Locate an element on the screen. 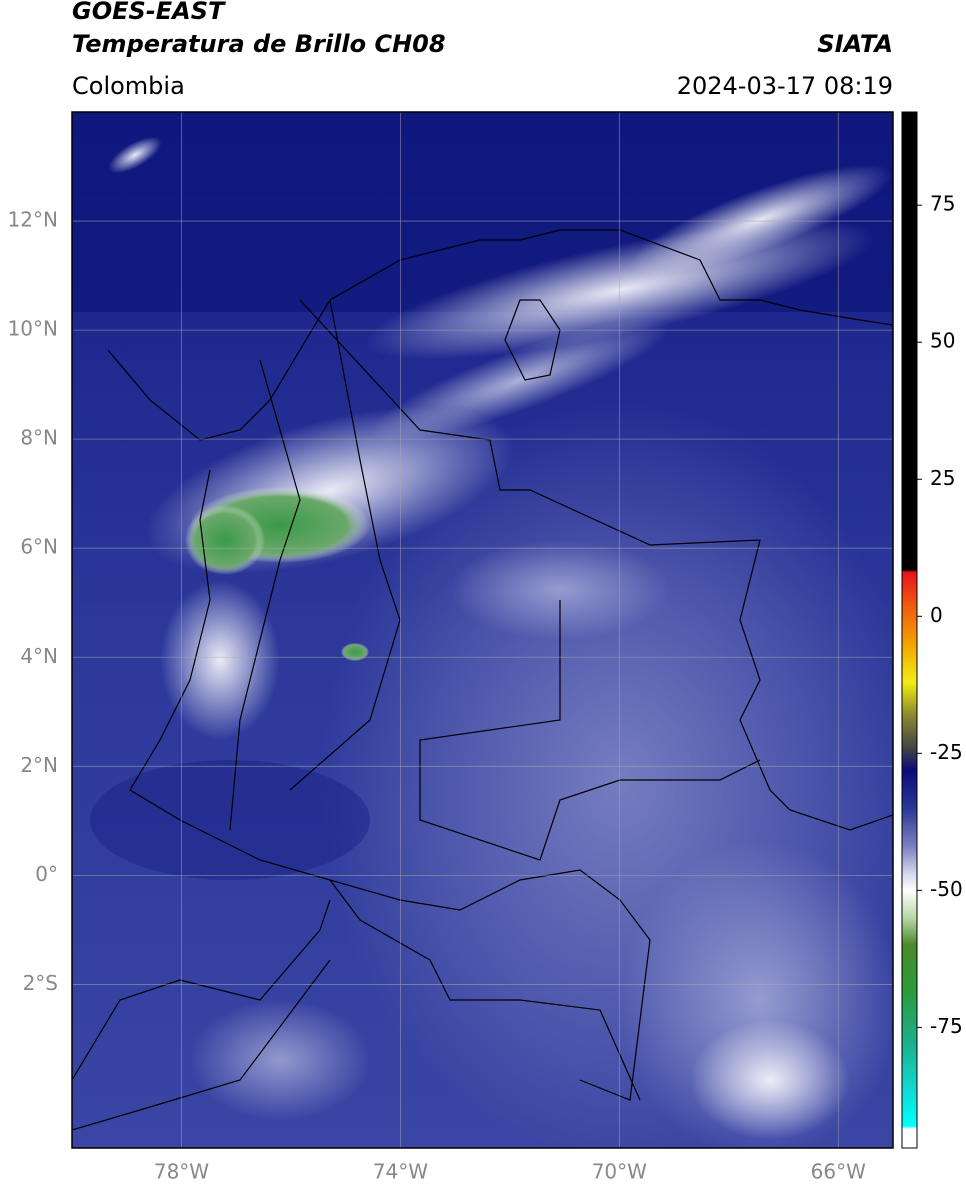 The image size is (966, 1194). y-tick-label: 8°N is located at coordinates (39, 438).